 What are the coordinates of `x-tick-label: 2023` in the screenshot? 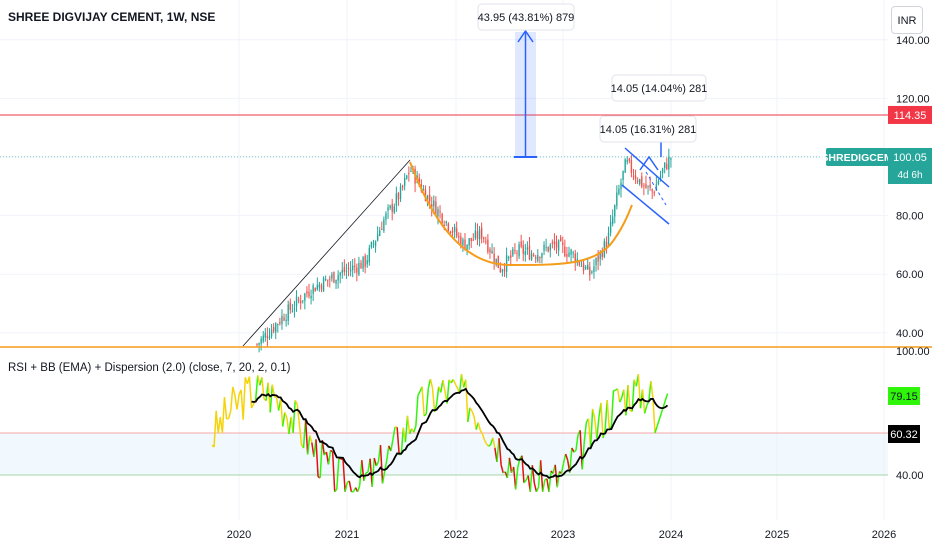 It's located at (563, 535).